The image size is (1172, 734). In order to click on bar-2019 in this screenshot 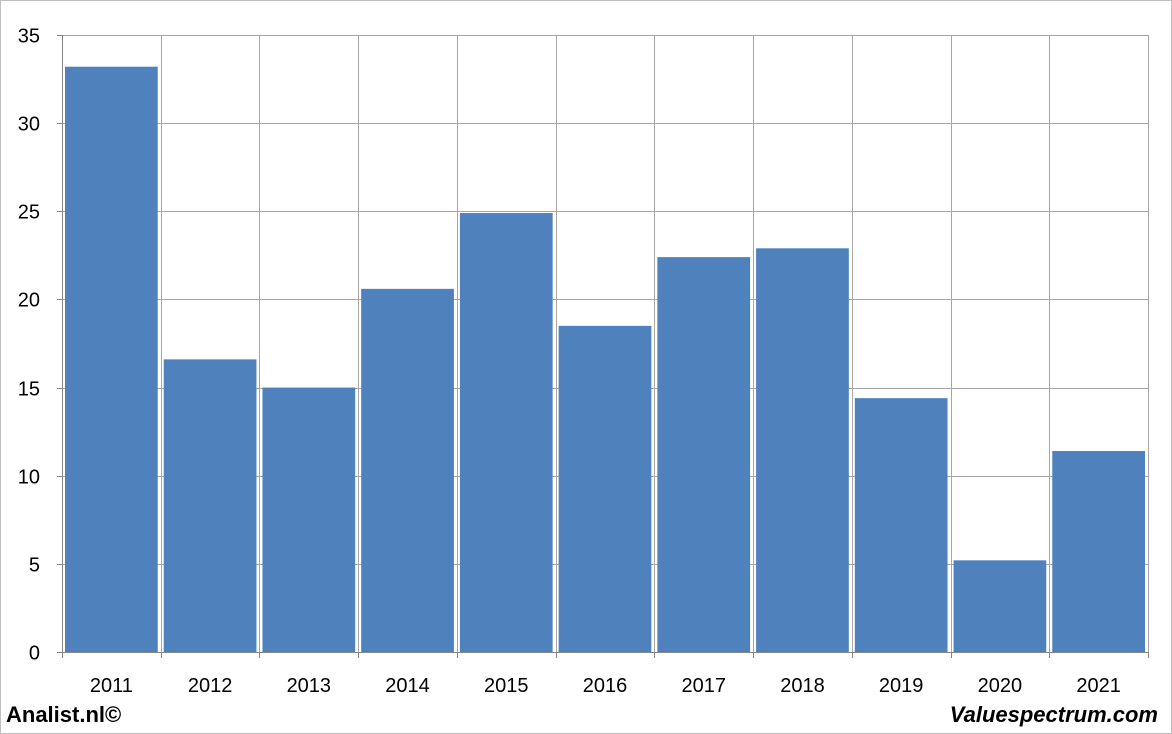, I will do `click(901, 525)`.